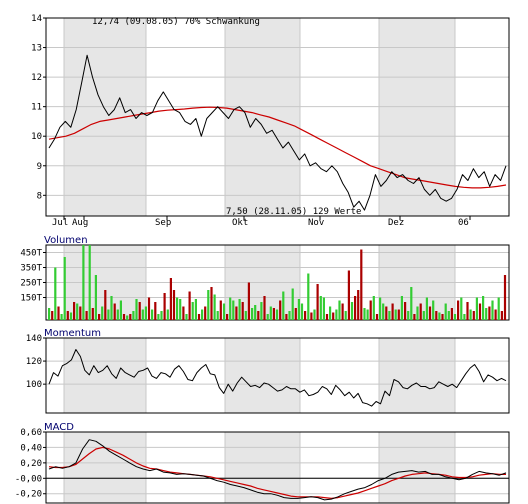  I want to click on y-tick-label: 0,20, so click(31, 464).